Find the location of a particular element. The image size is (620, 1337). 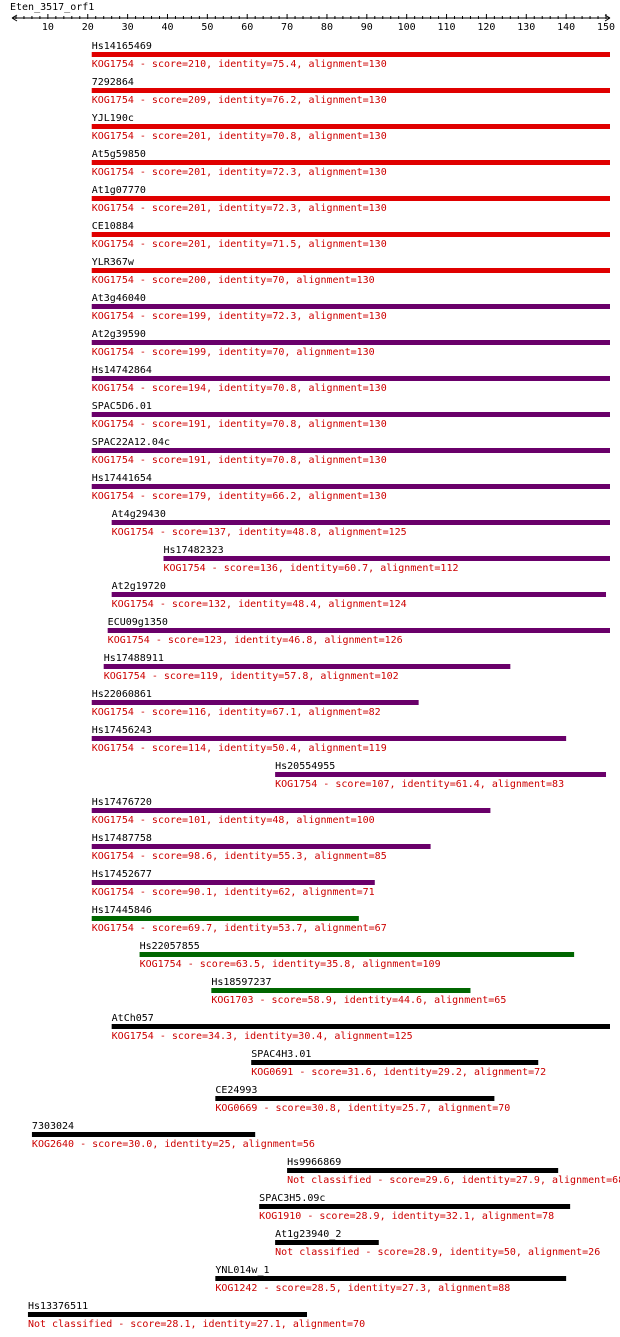

hit-name: Hs17482323 is located at coordinates (193, 550).